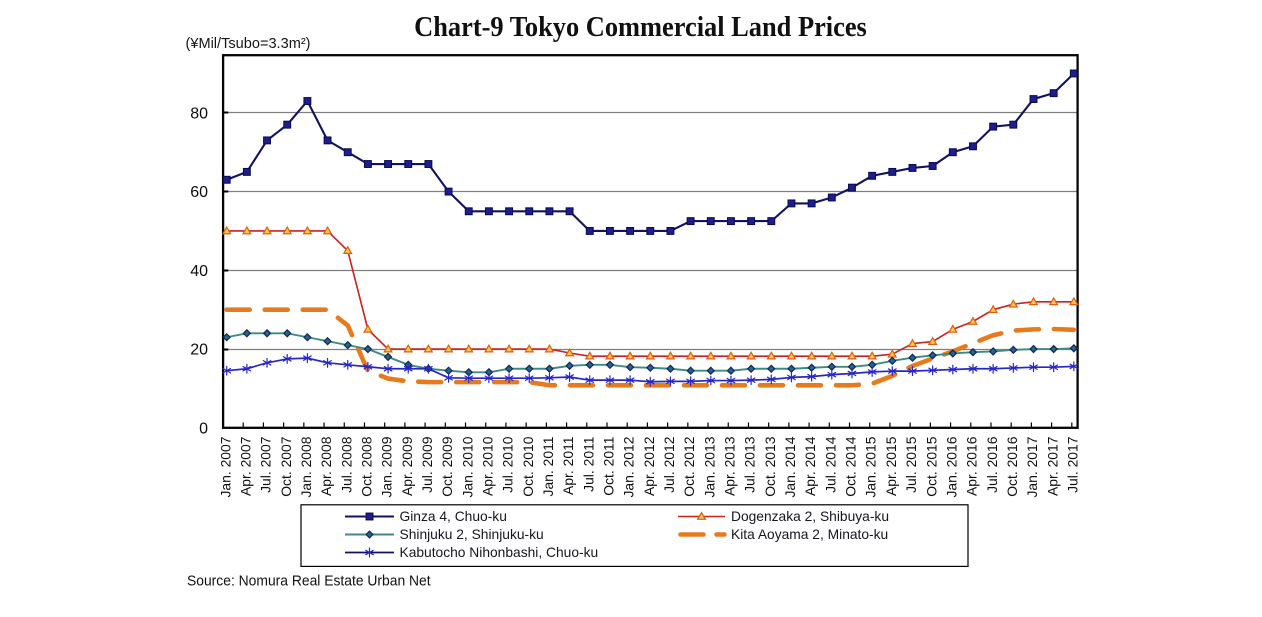 This screenshot has width=1262, height=617. What do you see at coordinates (891, 466) in the screenshot?
I see `svg-text: Apr. 2015` at bounding box center [891, 466].